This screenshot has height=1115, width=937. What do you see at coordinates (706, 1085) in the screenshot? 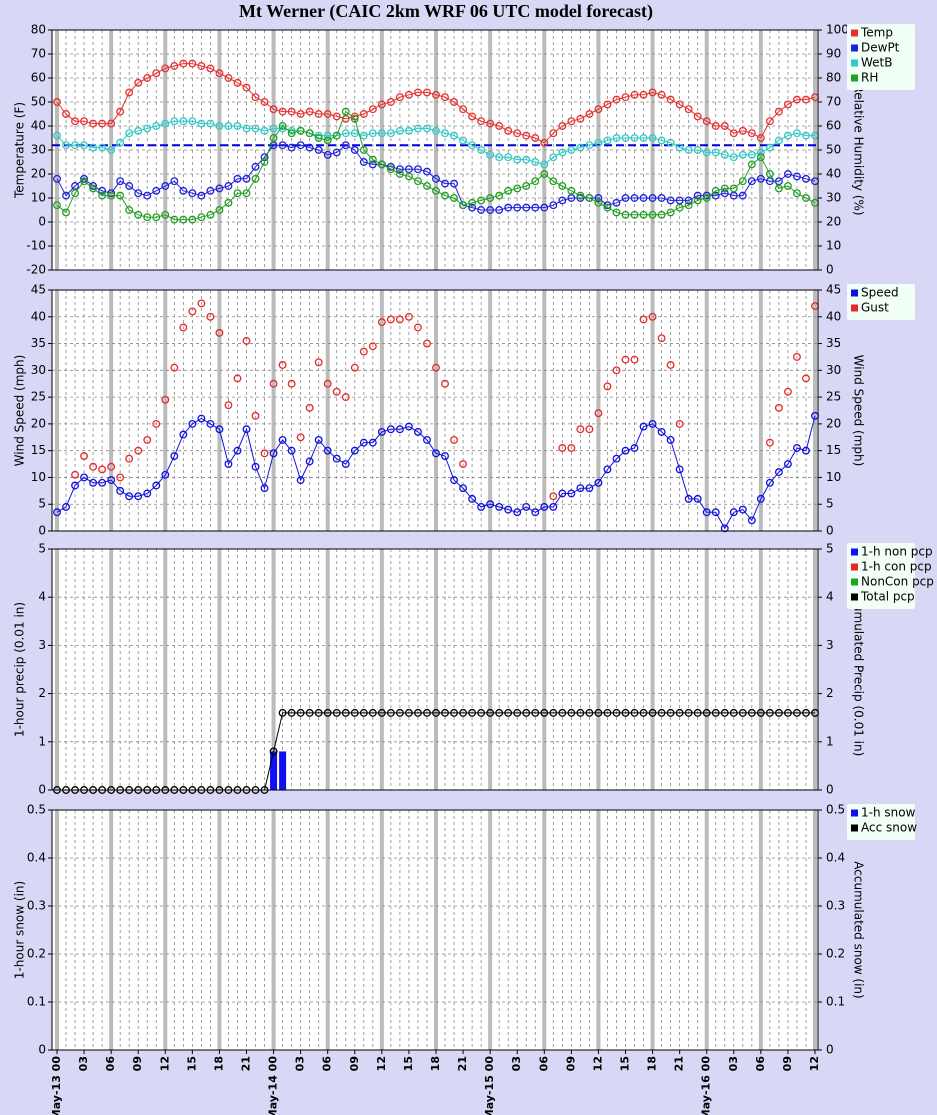
I see `x-tick-label: May-16 00` at bounding box center [706, 1085].